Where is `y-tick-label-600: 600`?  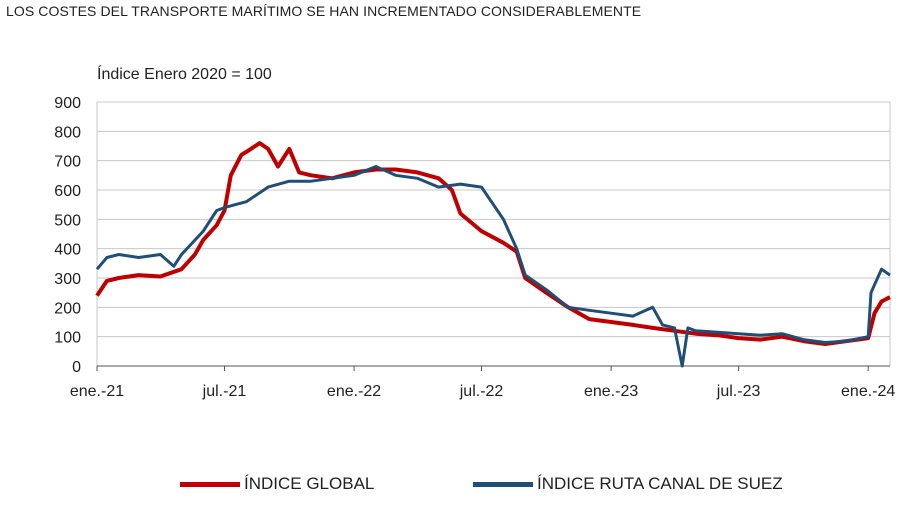
y-tick-label-600: 600 is located at coordinates (67, 191).